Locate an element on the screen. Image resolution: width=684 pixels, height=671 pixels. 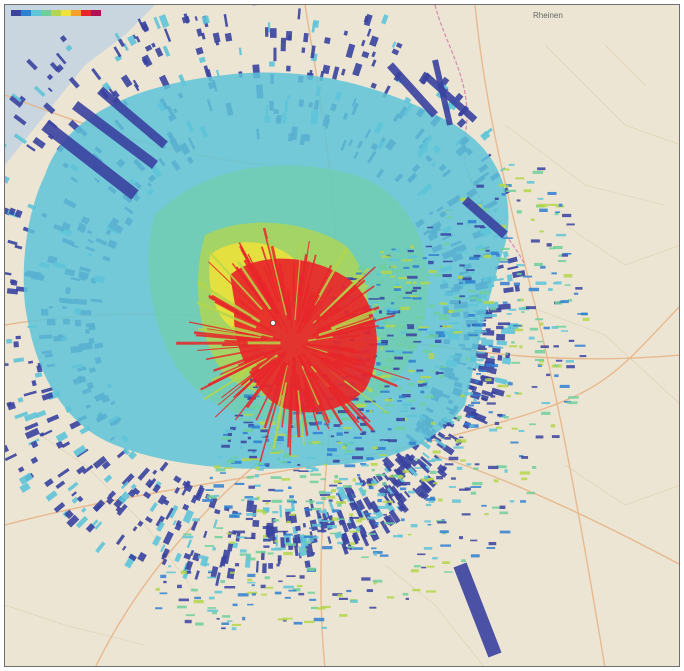
echo-streak is located at coordinates (450, 97).